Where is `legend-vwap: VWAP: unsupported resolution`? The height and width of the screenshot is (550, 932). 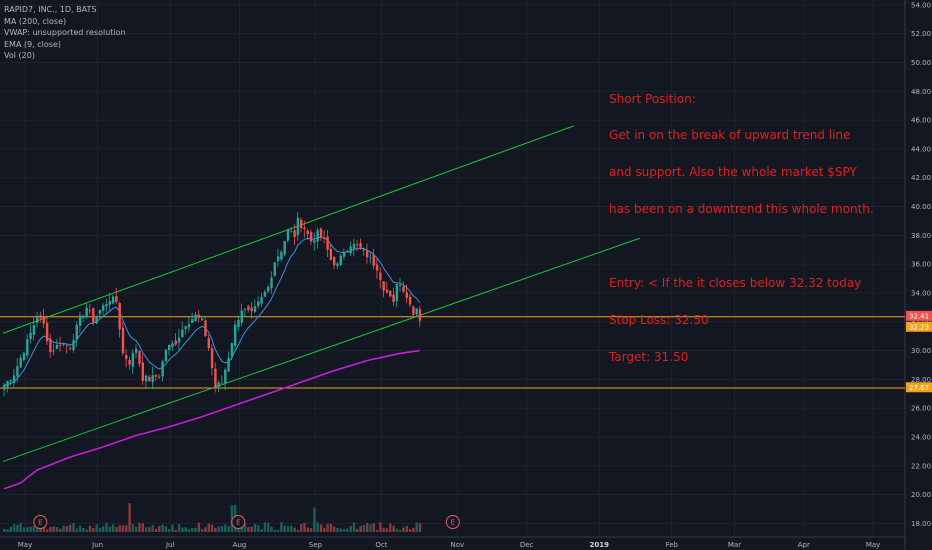
legend-vwap: VWAP: unsupported resolution is located at coordinates (65, 32).